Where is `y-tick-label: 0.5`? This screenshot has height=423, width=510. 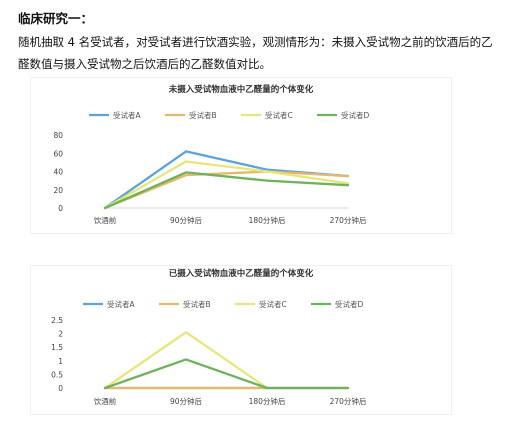 y-tick-label: 0.5 is located at coordinates (57, 374).